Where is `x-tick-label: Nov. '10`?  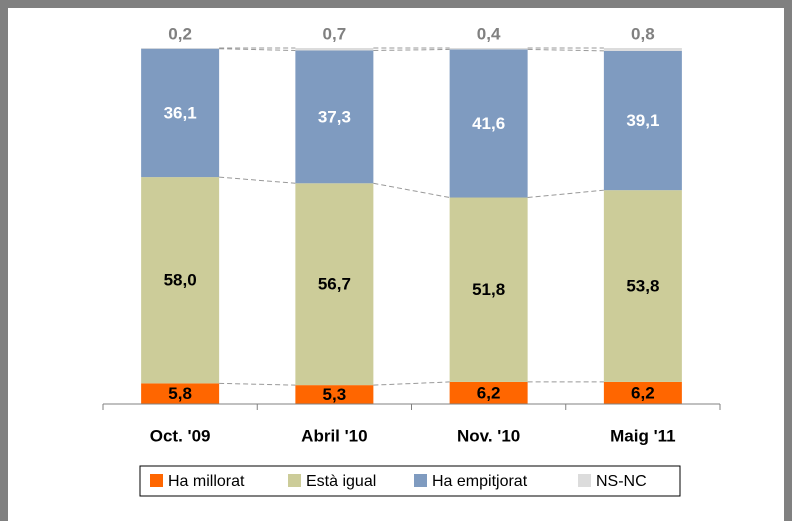
x-tick-label: Nov. '10 is located at coordinates (488, 435).